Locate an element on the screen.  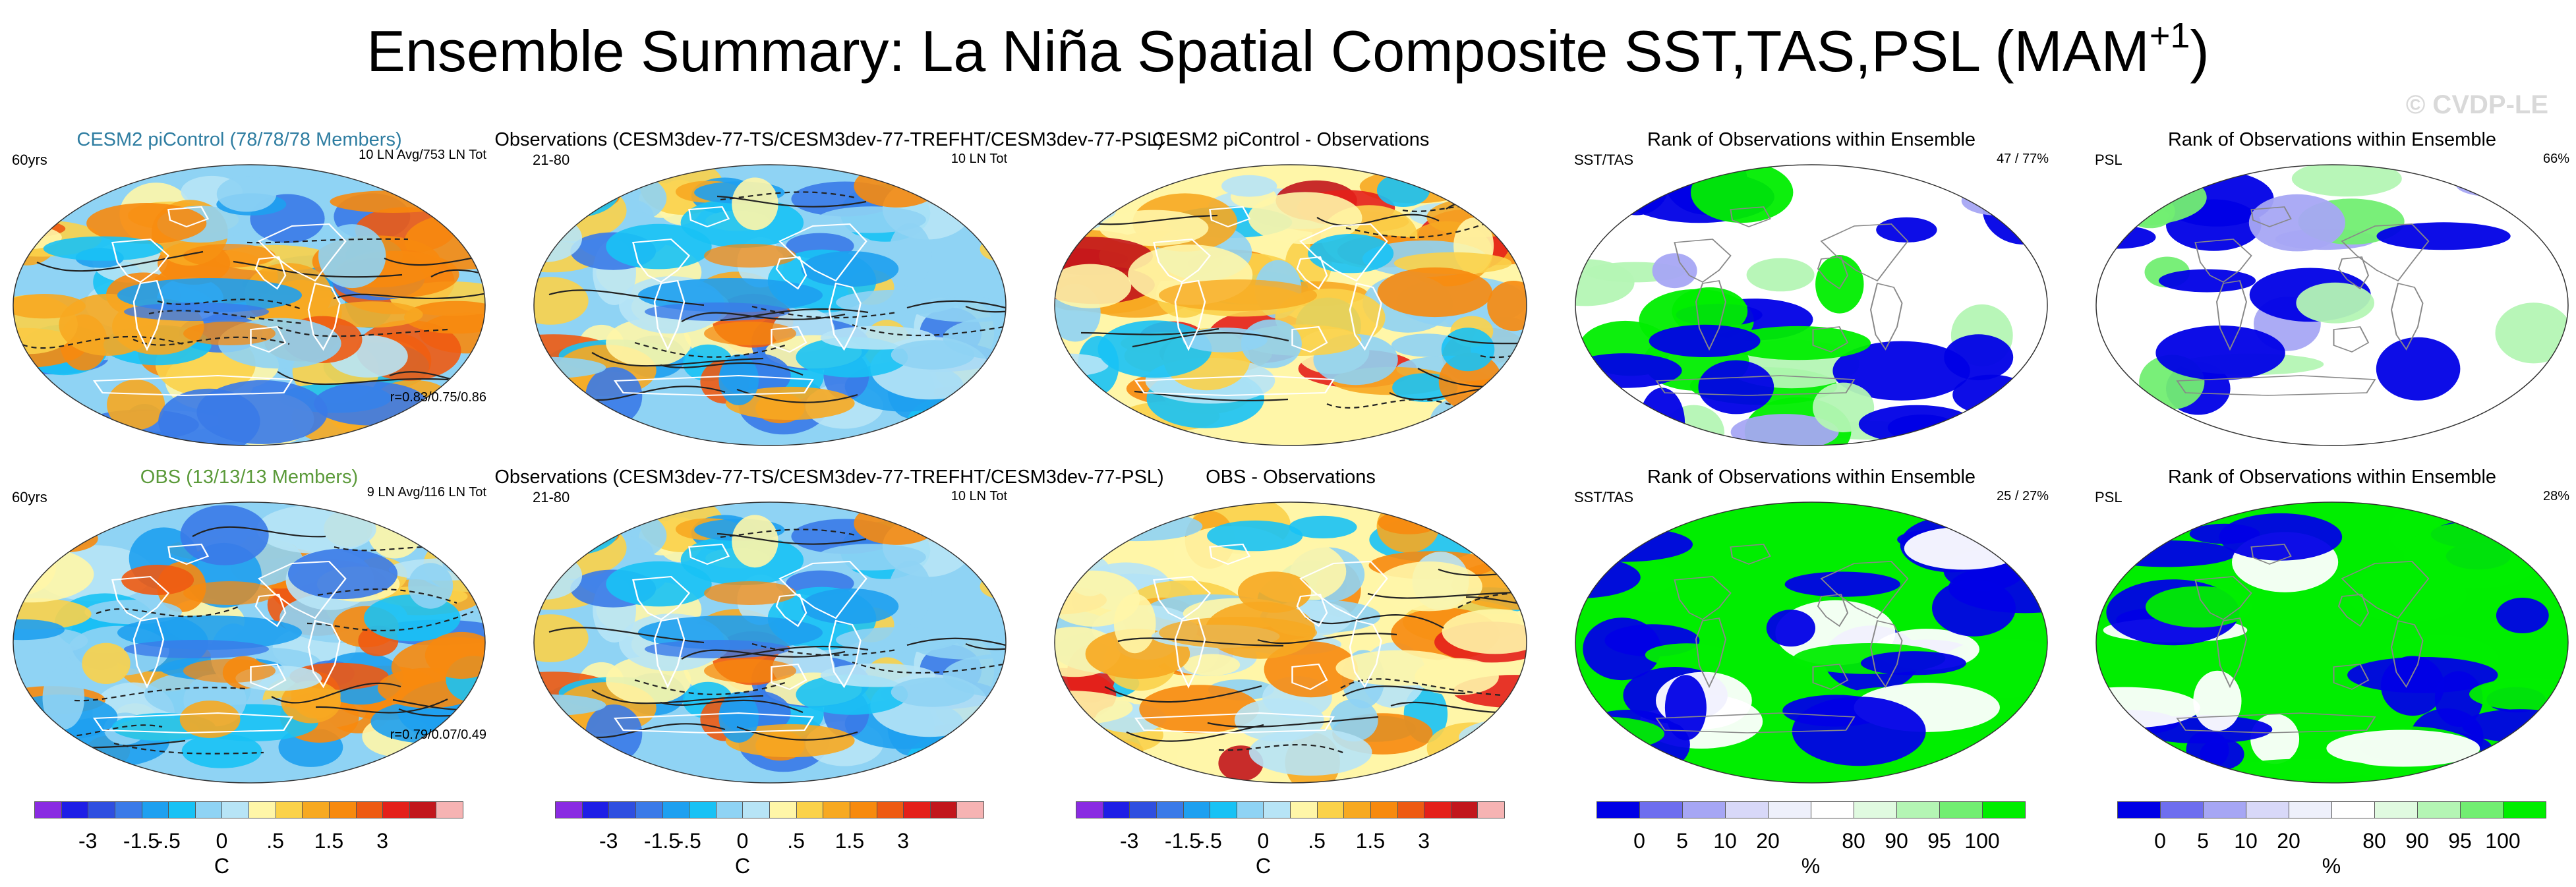
panel-r1c4-map is located at coordinates (2332, 642).